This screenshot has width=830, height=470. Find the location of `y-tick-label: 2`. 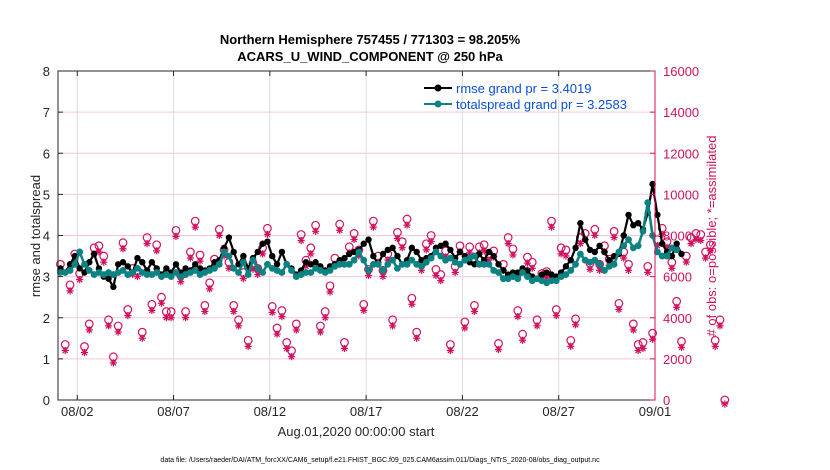

y-tick-label: 2 is located at coordinates (46, 318).